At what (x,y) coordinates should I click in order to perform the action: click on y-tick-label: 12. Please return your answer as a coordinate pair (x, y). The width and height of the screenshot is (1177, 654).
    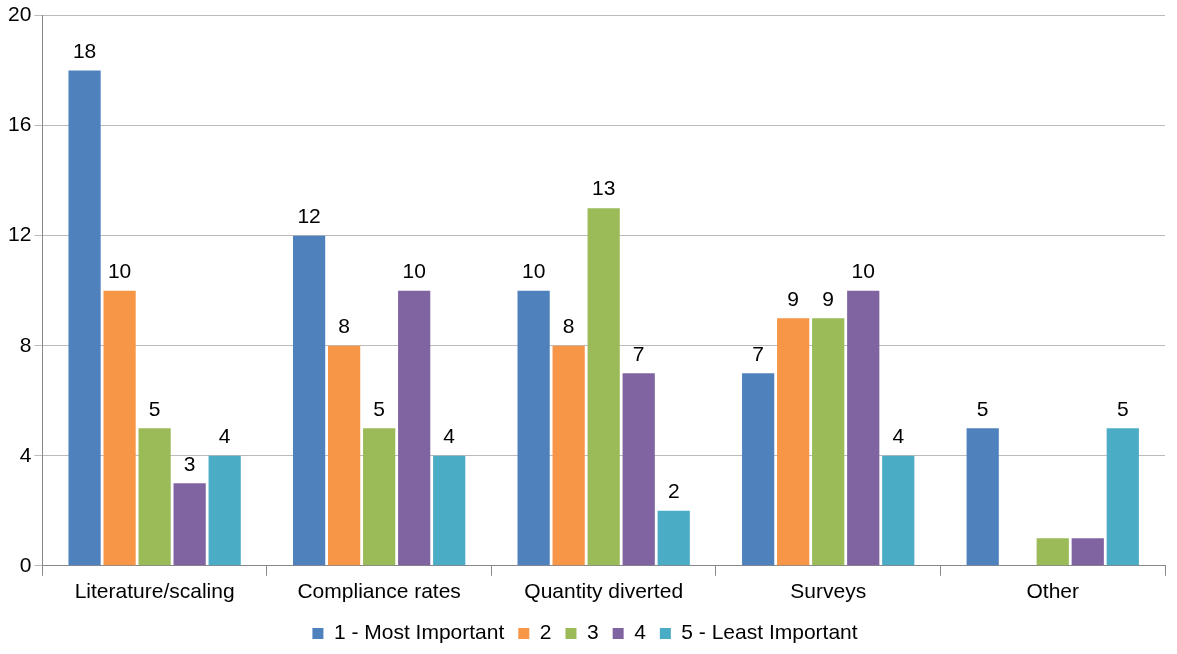
    Looking at the image, I should click on (20, 234).